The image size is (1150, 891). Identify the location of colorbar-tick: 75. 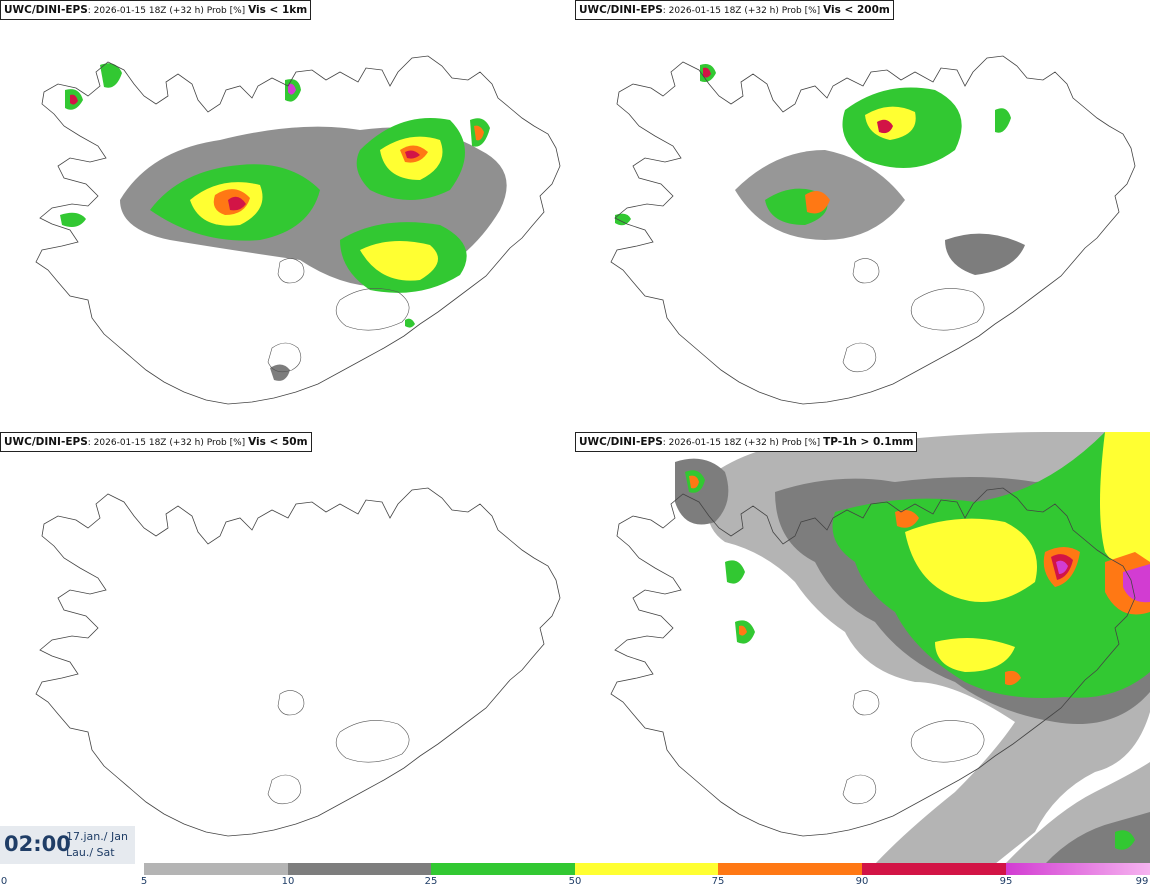
(718, 881).